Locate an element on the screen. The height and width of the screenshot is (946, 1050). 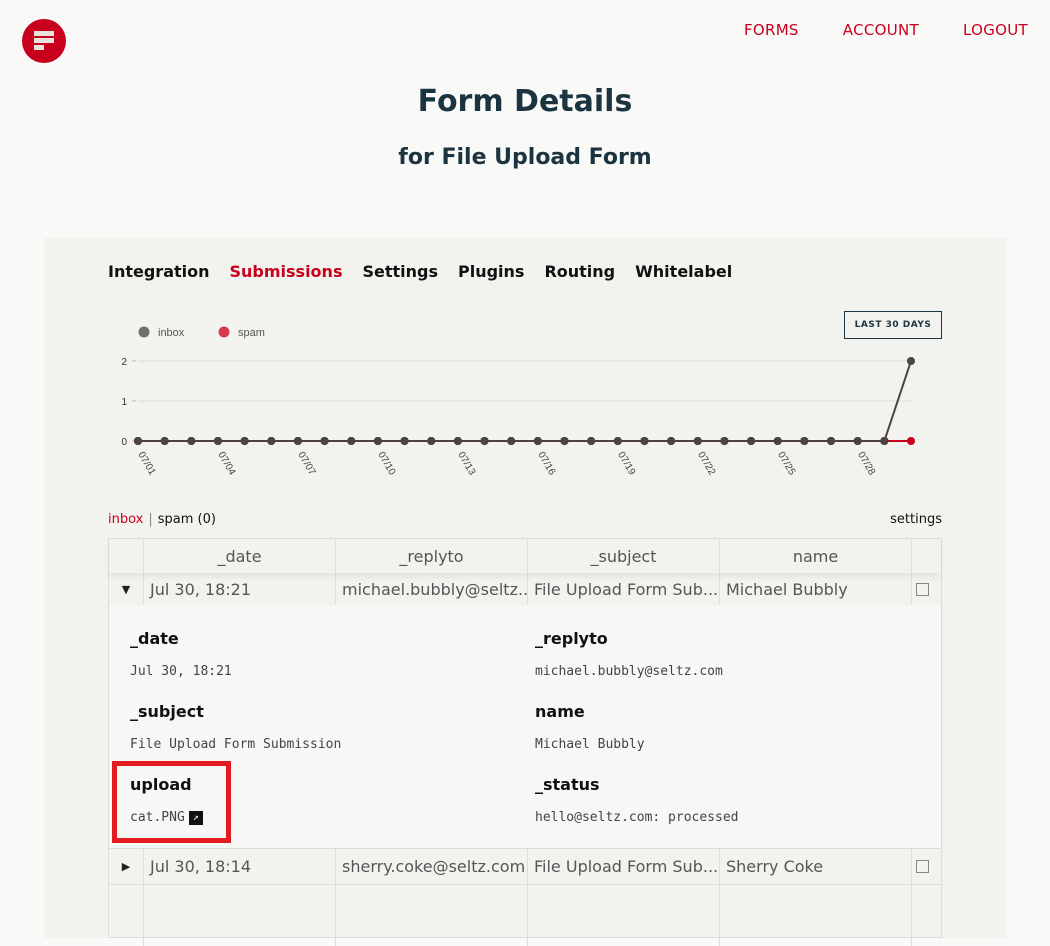
tab-submissions: Submissions is located at coordinates (286, 271).